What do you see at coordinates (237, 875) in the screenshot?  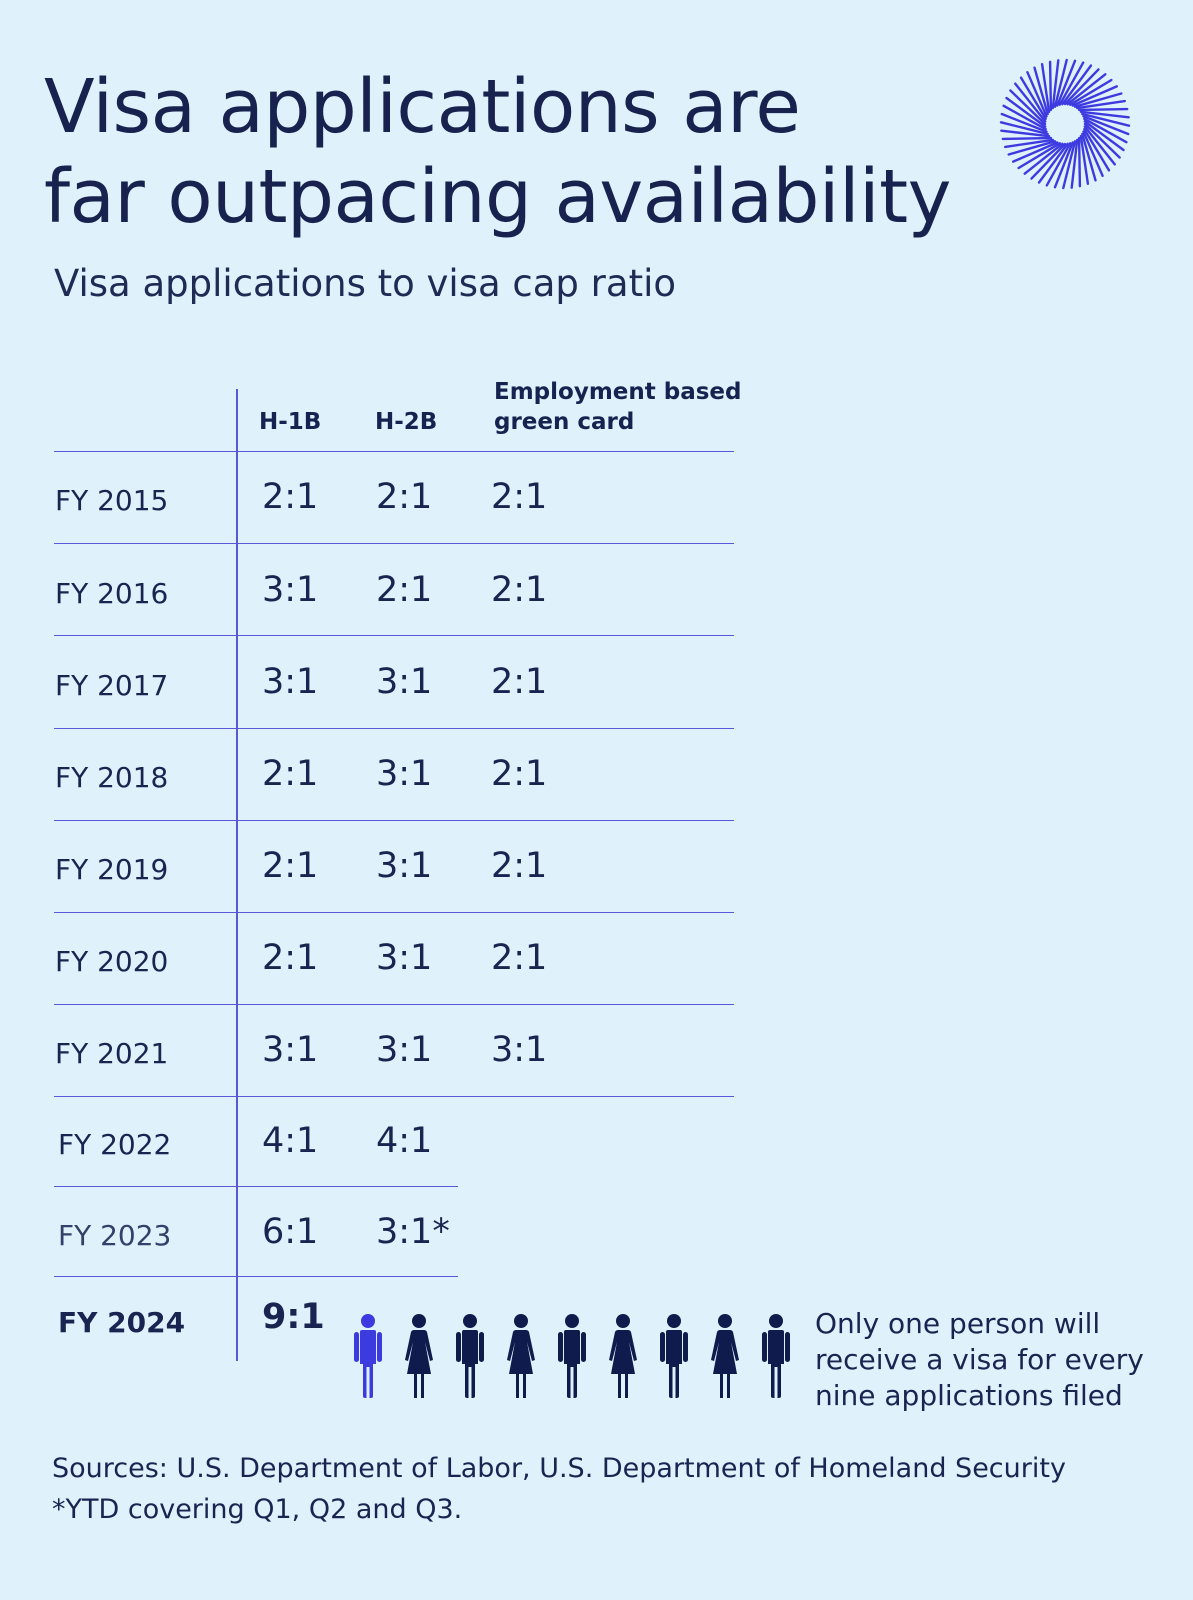 I see `column-divider` at bounding box center [237, 875].